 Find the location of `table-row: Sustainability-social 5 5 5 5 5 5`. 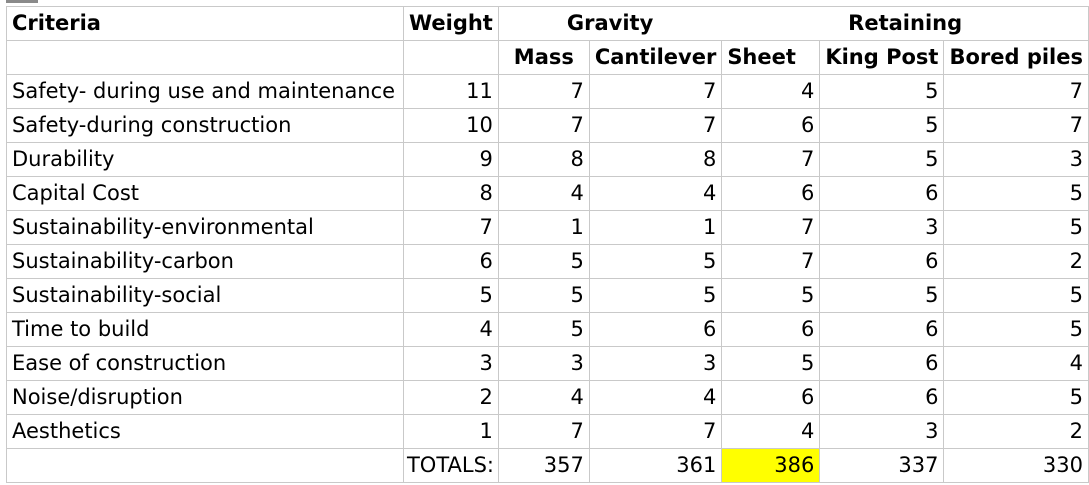

table-row: Sustainability-social 5 5 5 5 5 5 is located at coordinates (547, 295).